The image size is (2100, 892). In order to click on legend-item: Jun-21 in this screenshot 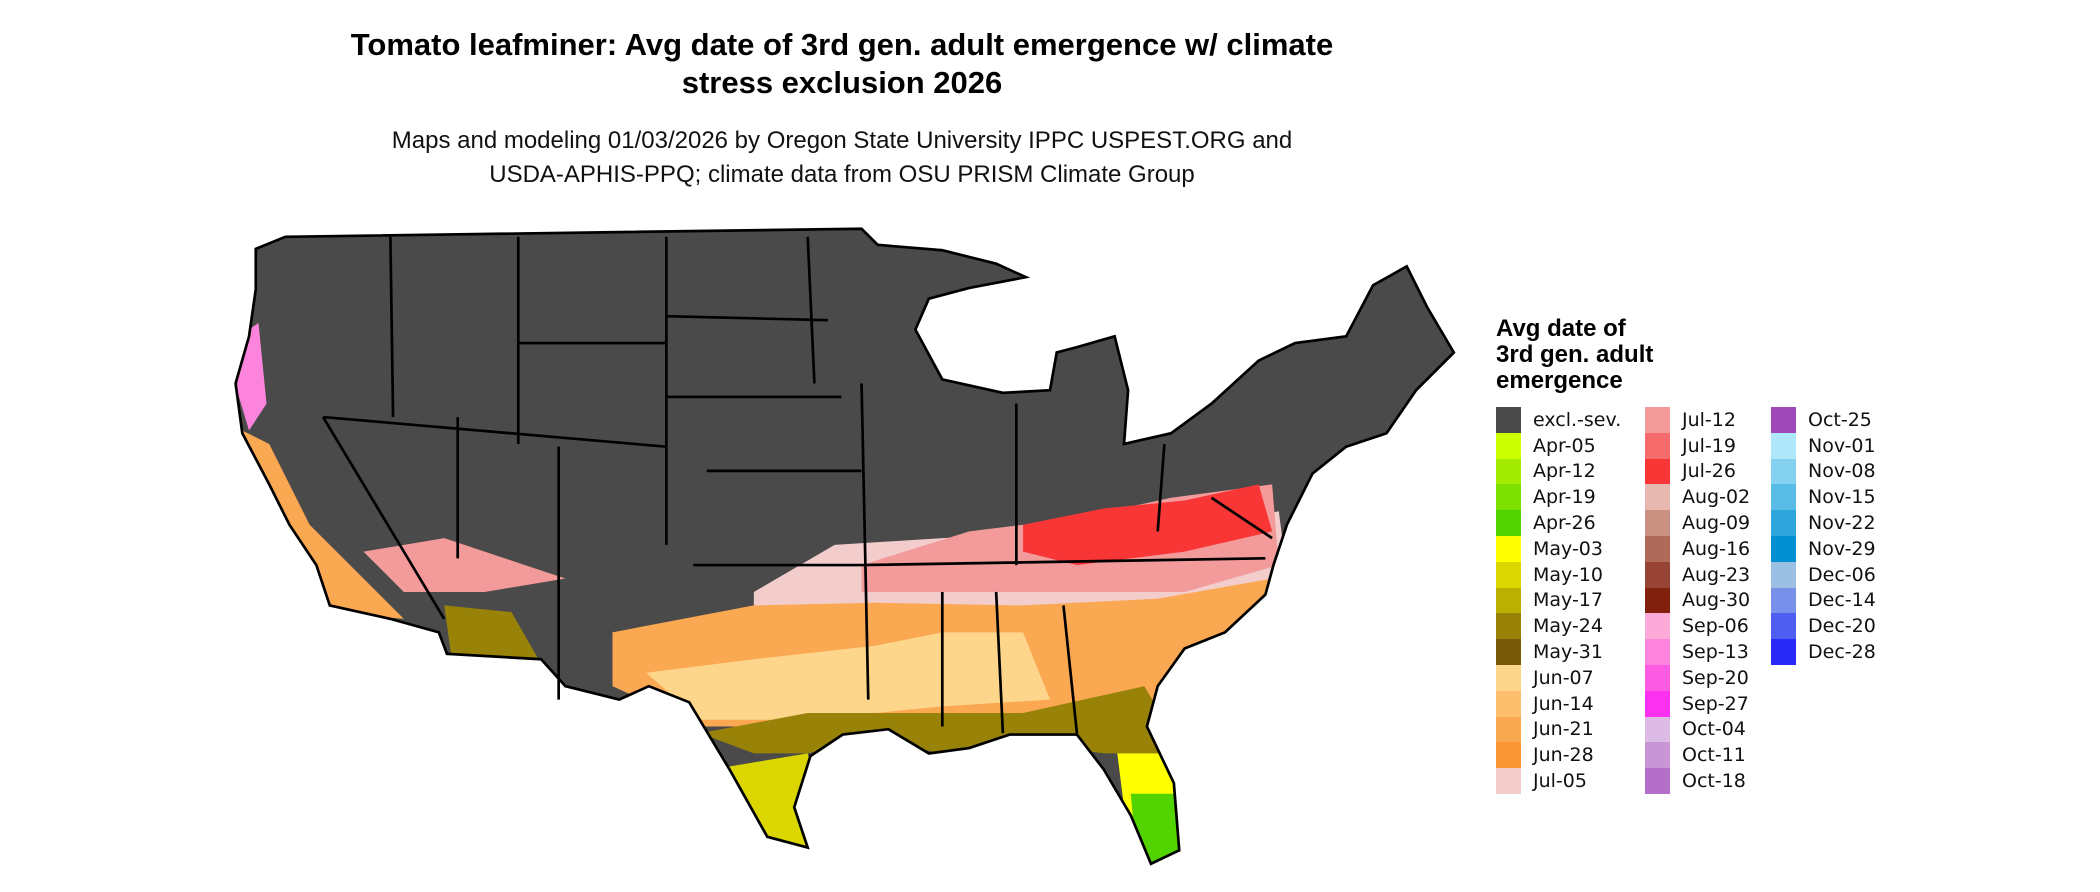, I will do `click(1558, 729)`.